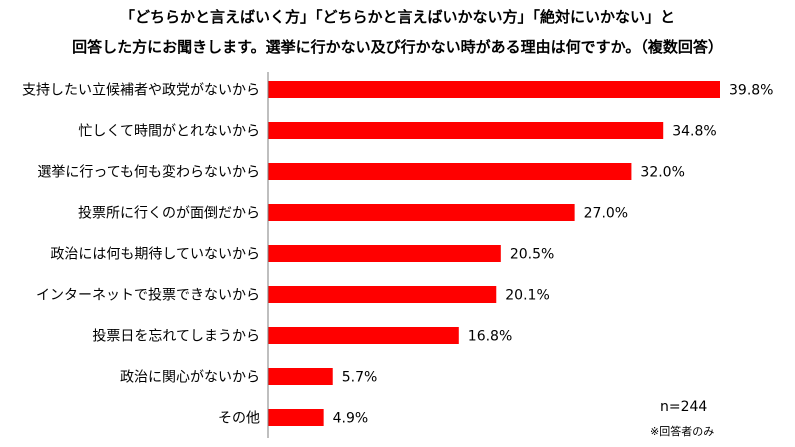 The width and height of the screenshot is (795, 447). I want to click on chart-title-line-1: 「どちらかと言えばいく方」「どちらかと言えばいかない方」「絶対にいかない」と, so click(397, 17).